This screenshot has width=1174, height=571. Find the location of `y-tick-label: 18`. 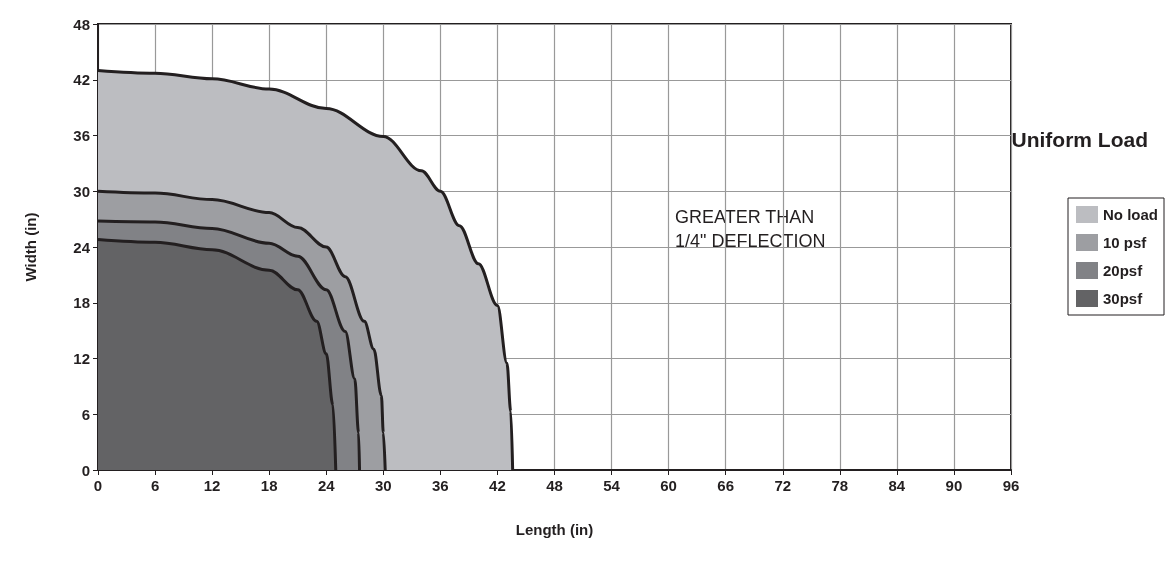

y-tick-label: 18 is located at coordinates (81, 303).